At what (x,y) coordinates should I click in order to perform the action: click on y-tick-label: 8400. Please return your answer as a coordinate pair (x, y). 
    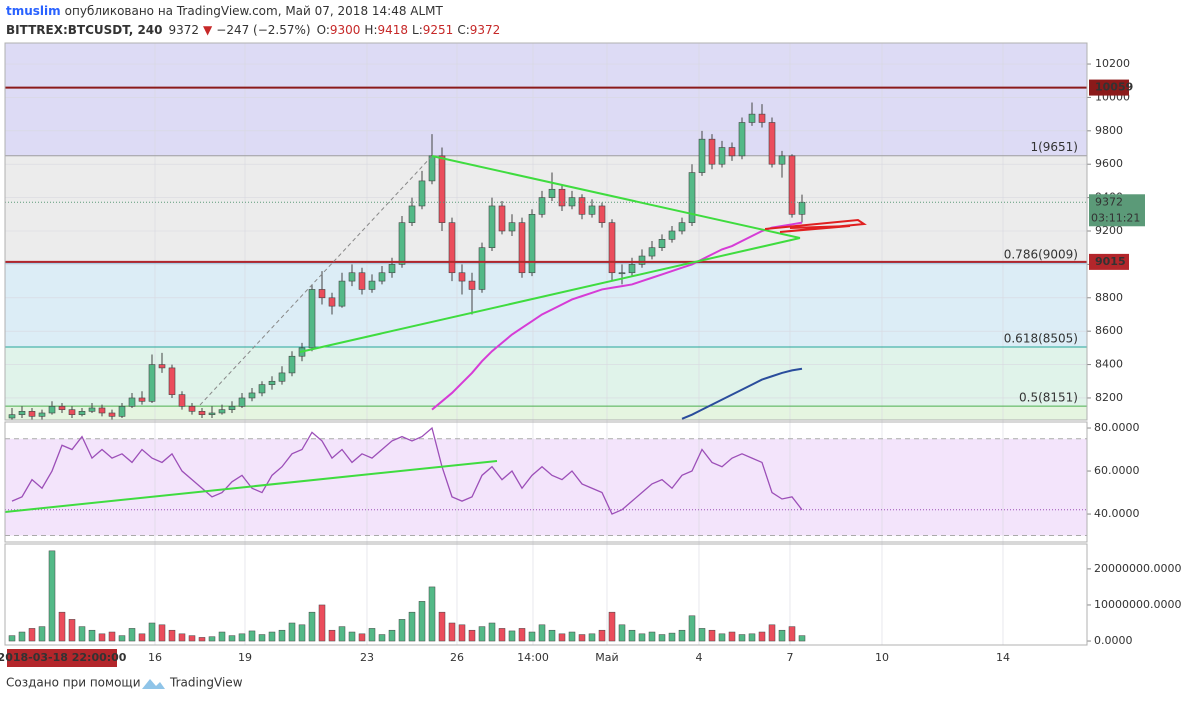
    Looking at the image, I should click on (1109, 364).